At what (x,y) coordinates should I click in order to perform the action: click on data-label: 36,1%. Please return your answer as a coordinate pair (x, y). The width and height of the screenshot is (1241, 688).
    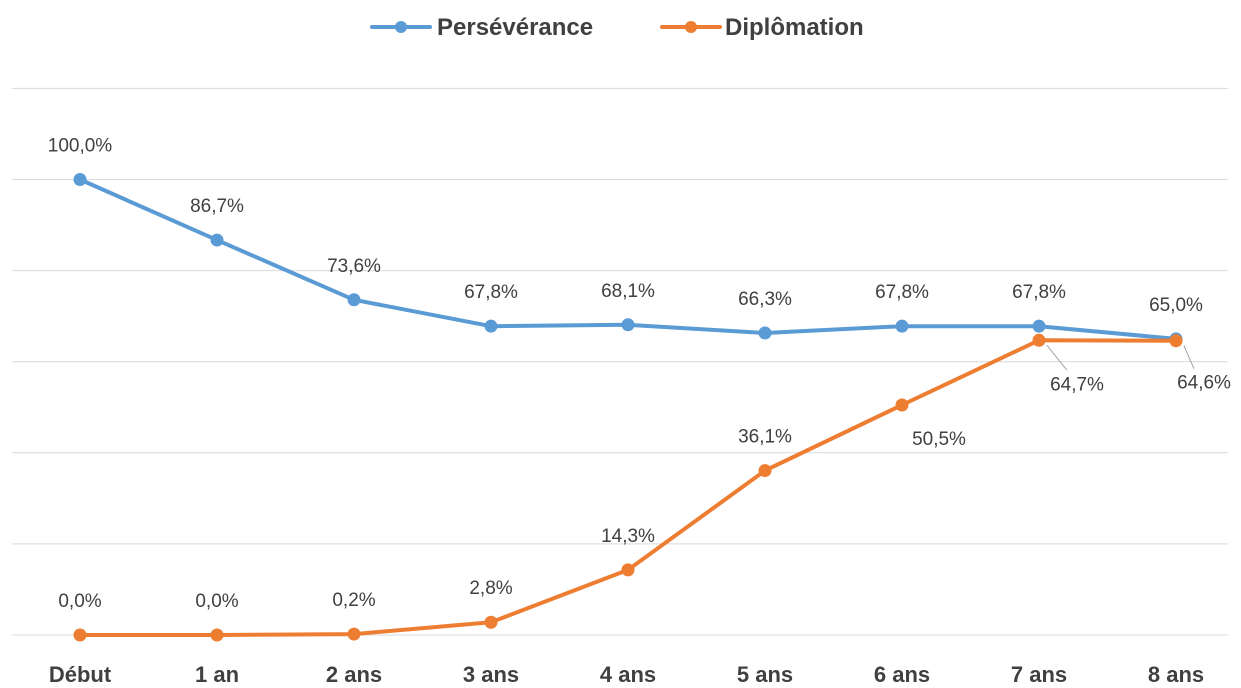
    Looking at the image, I should click on (765, 437).